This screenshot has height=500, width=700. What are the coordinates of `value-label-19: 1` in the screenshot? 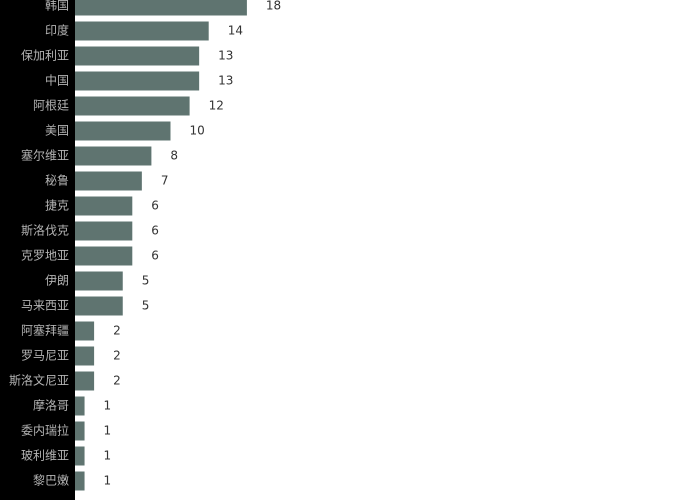 It's located at (108, 481).